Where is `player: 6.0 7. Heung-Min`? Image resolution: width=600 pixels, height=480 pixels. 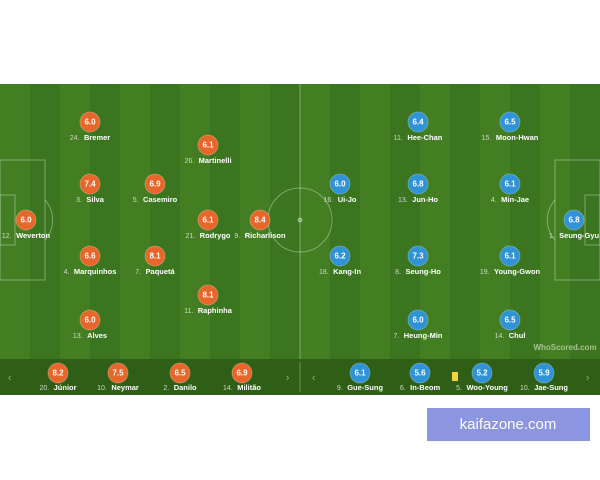 player: 6.0 7. Heung-Min is located at coordinates (418, 326).